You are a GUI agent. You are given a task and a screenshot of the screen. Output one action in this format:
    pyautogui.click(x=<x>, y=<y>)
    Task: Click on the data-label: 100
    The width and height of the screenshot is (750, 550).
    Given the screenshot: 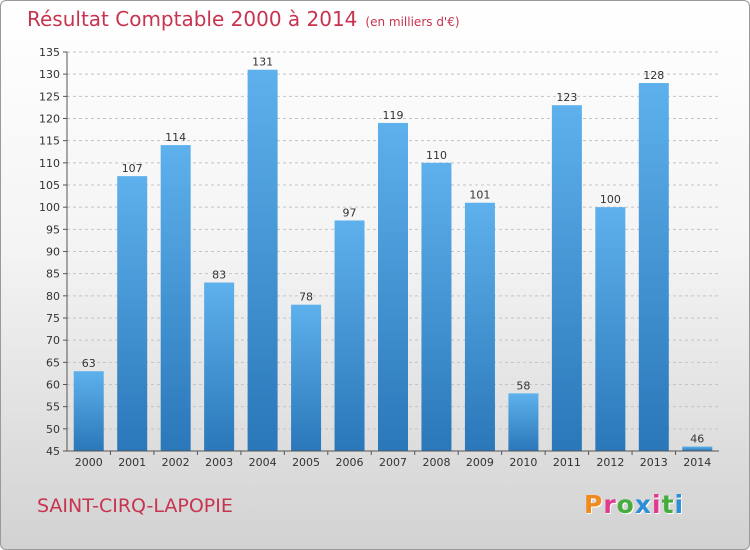 What is the action you would take?
    pyautogui.click(x=610, y=199)
    